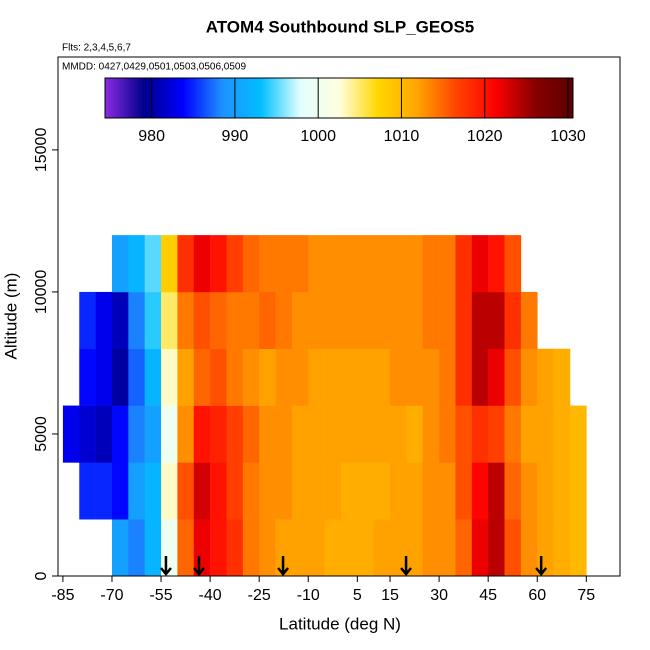 The image size is (650, 650). Describe the element at coordinates (586, 595) in the screenshot. I see `x-tick-label: 75` at that location.